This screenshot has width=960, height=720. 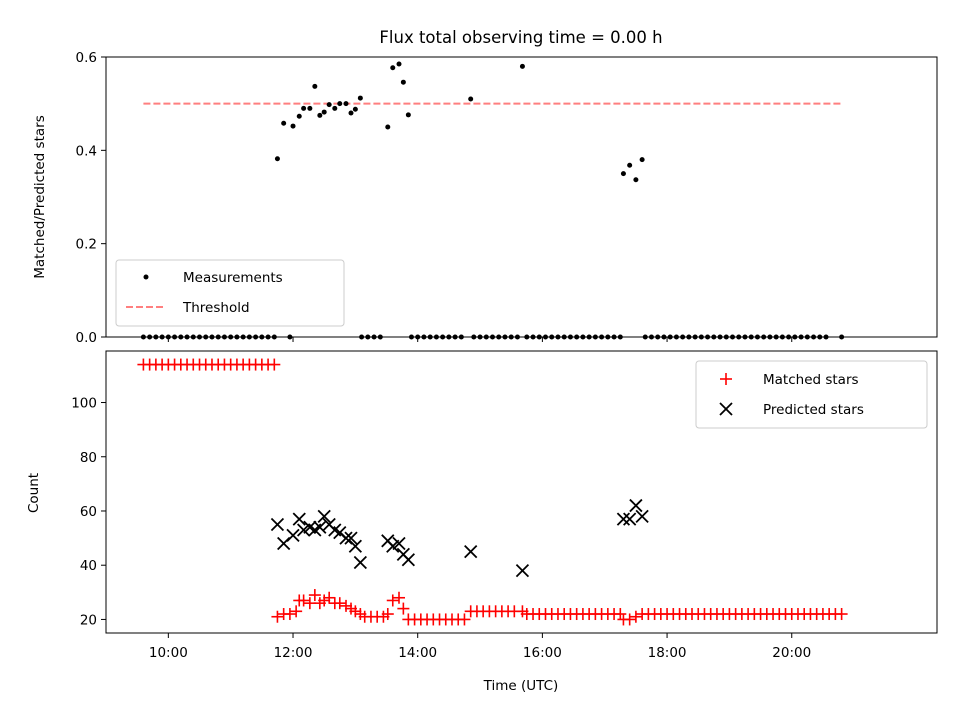 What do you see at coordinates (88, 620) in the screenshot?
I see `bottom-y-tick-label: 20` at bounding box center [88, 620].